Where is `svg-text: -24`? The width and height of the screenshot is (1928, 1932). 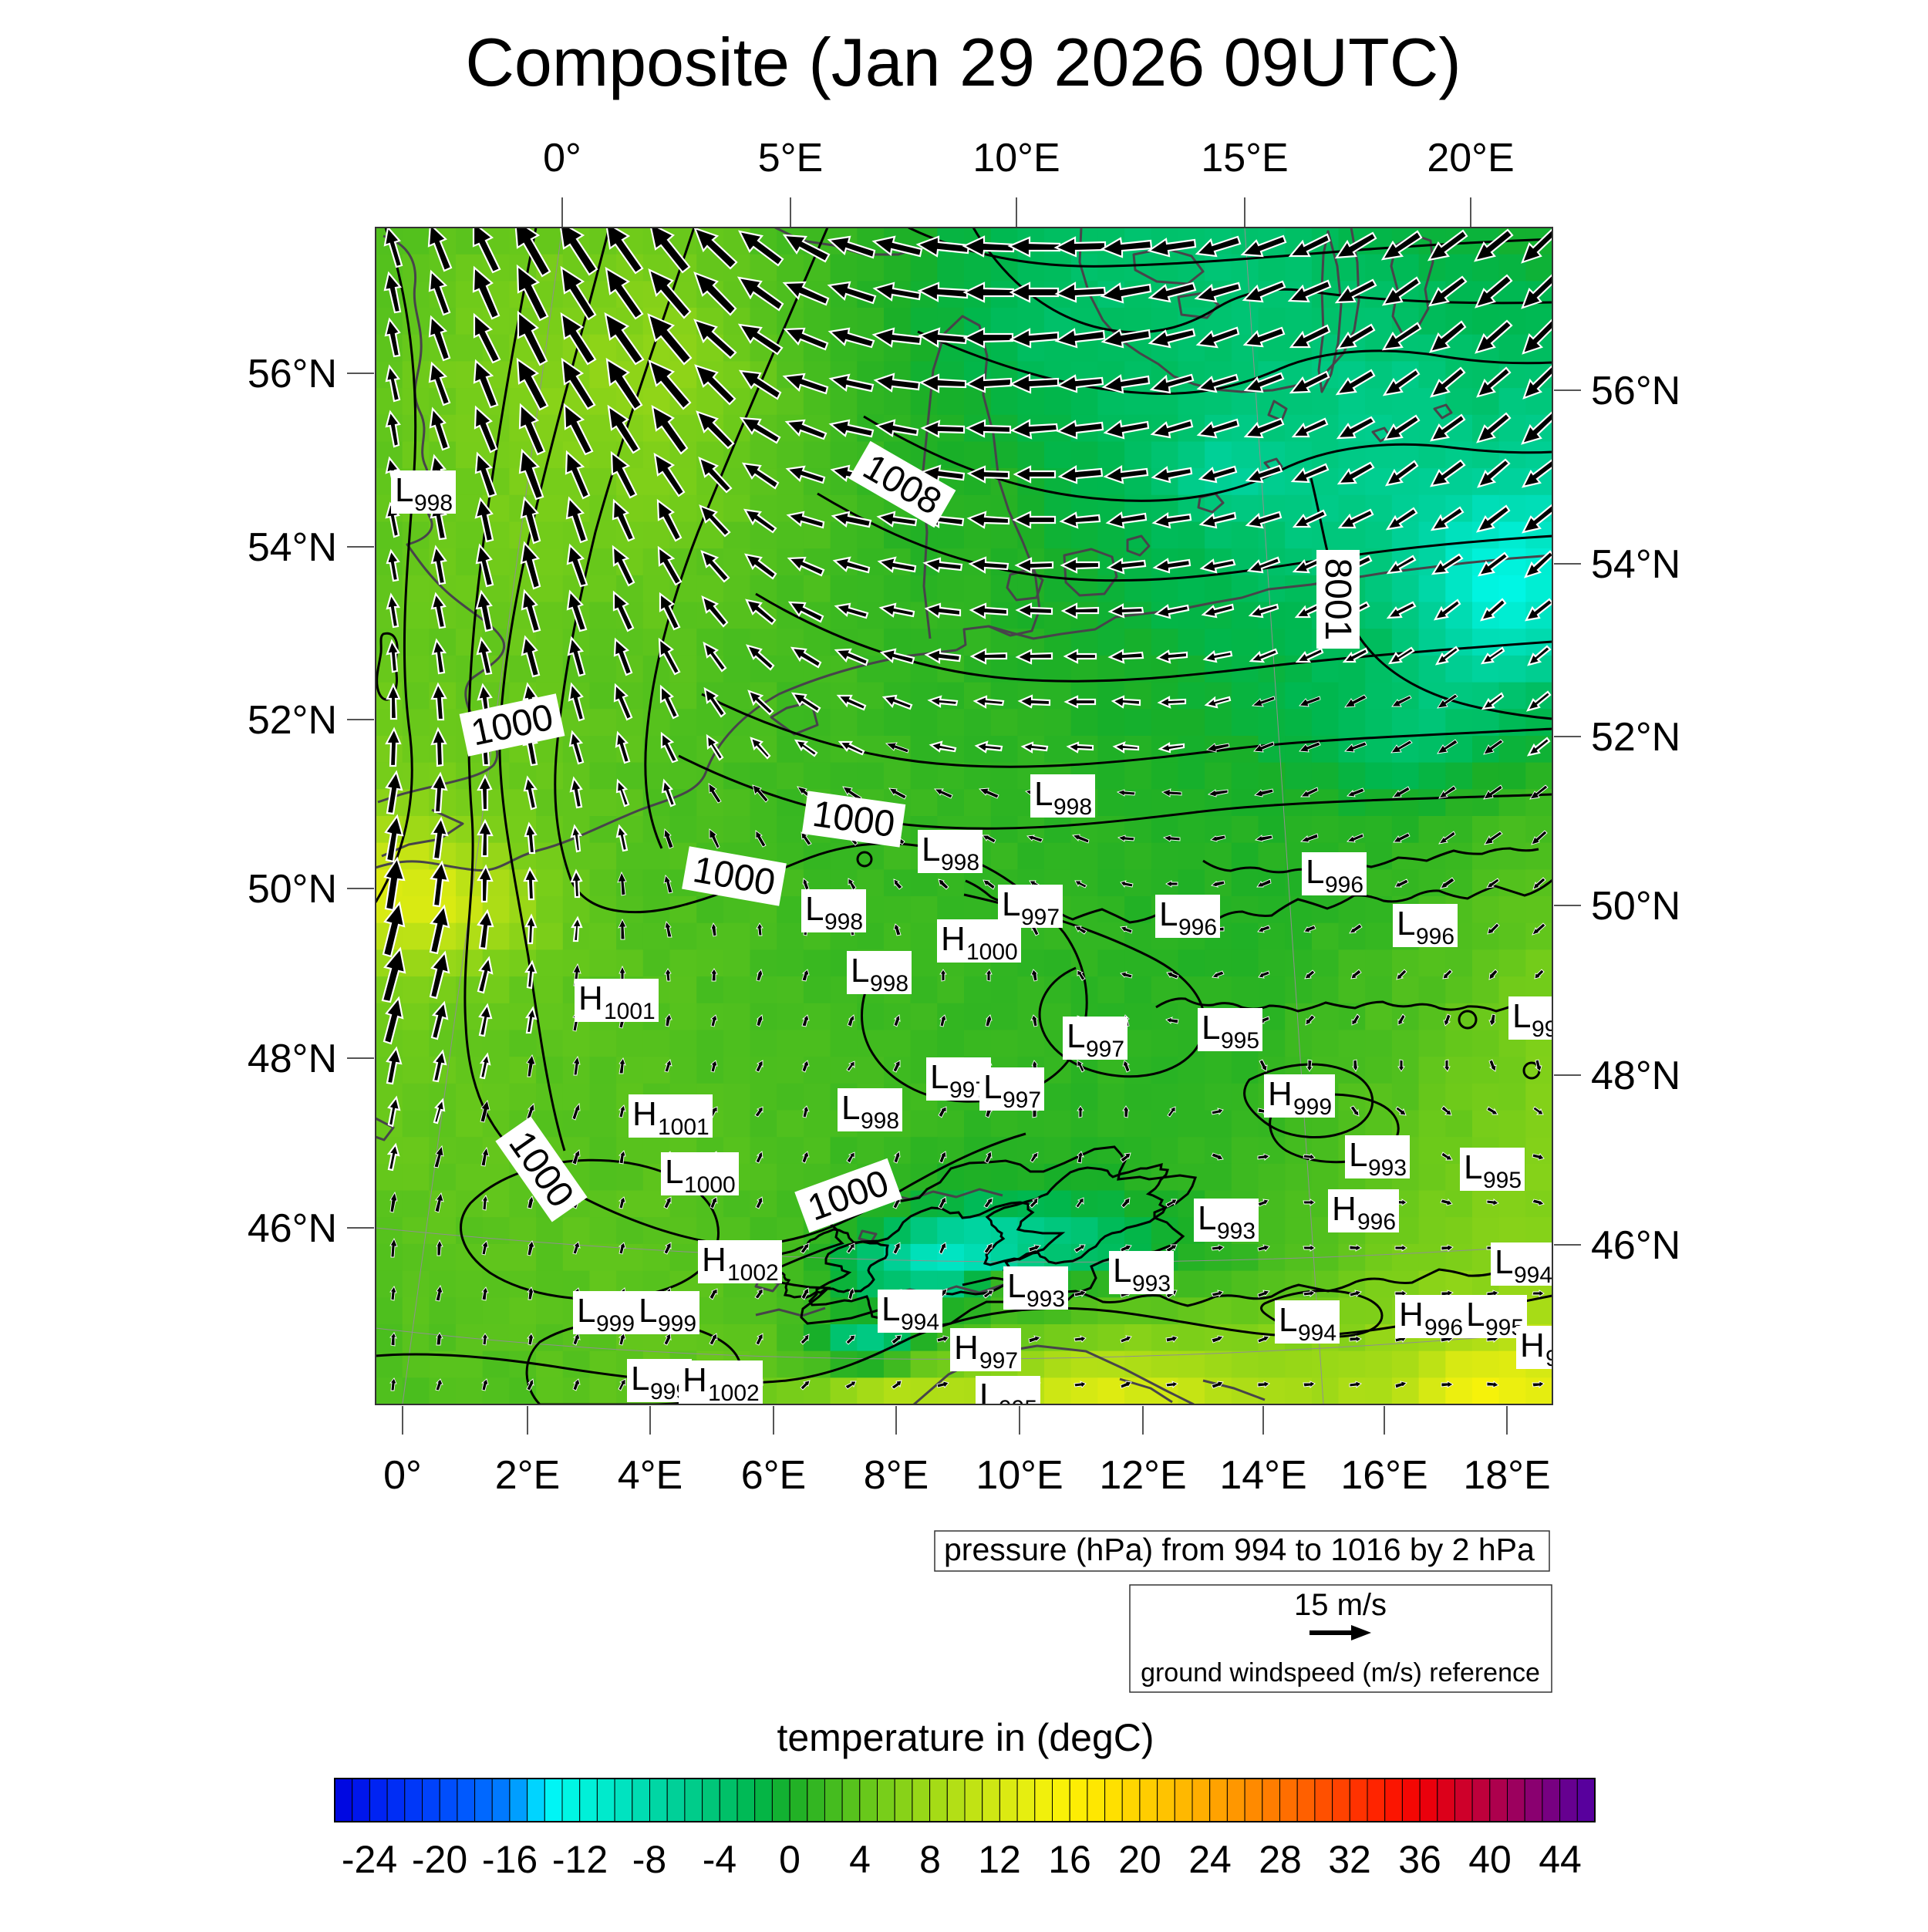 svg-text: -24 is located at coordinates (369, 1859).